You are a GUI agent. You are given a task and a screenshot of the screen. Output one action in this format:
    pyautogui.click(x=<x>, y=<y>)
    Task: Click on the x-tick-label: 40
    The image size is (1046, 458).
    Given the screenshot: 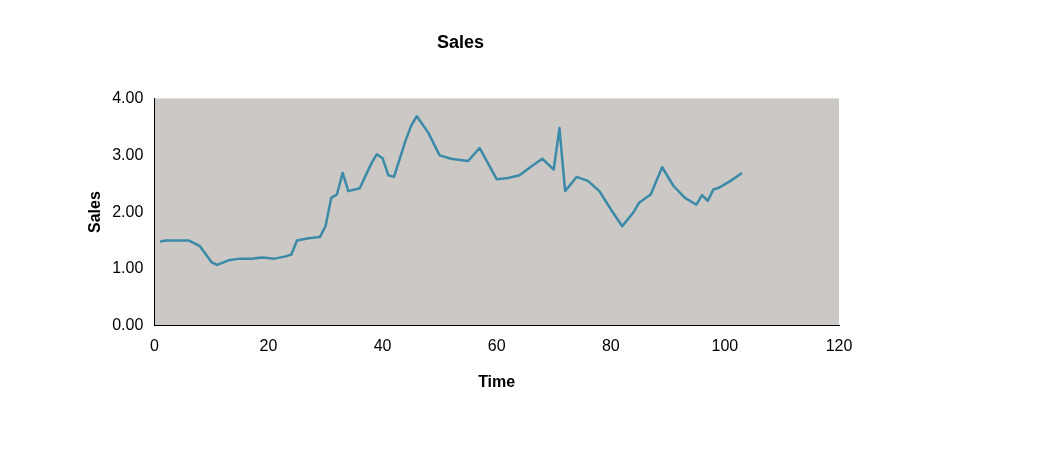 What is the action you would take?
    pyautogui.click(x=382, y=345)
    